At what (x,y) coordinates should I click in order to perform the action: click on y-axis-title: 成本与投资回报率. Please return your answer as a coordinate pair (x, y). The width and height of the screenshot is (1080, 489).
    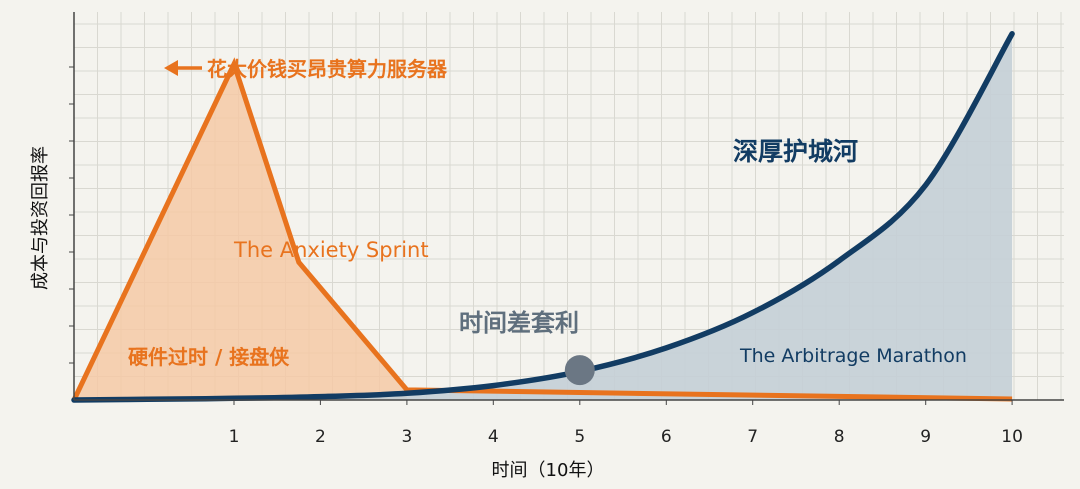
    Looking at the image, I should click on (40, 218).